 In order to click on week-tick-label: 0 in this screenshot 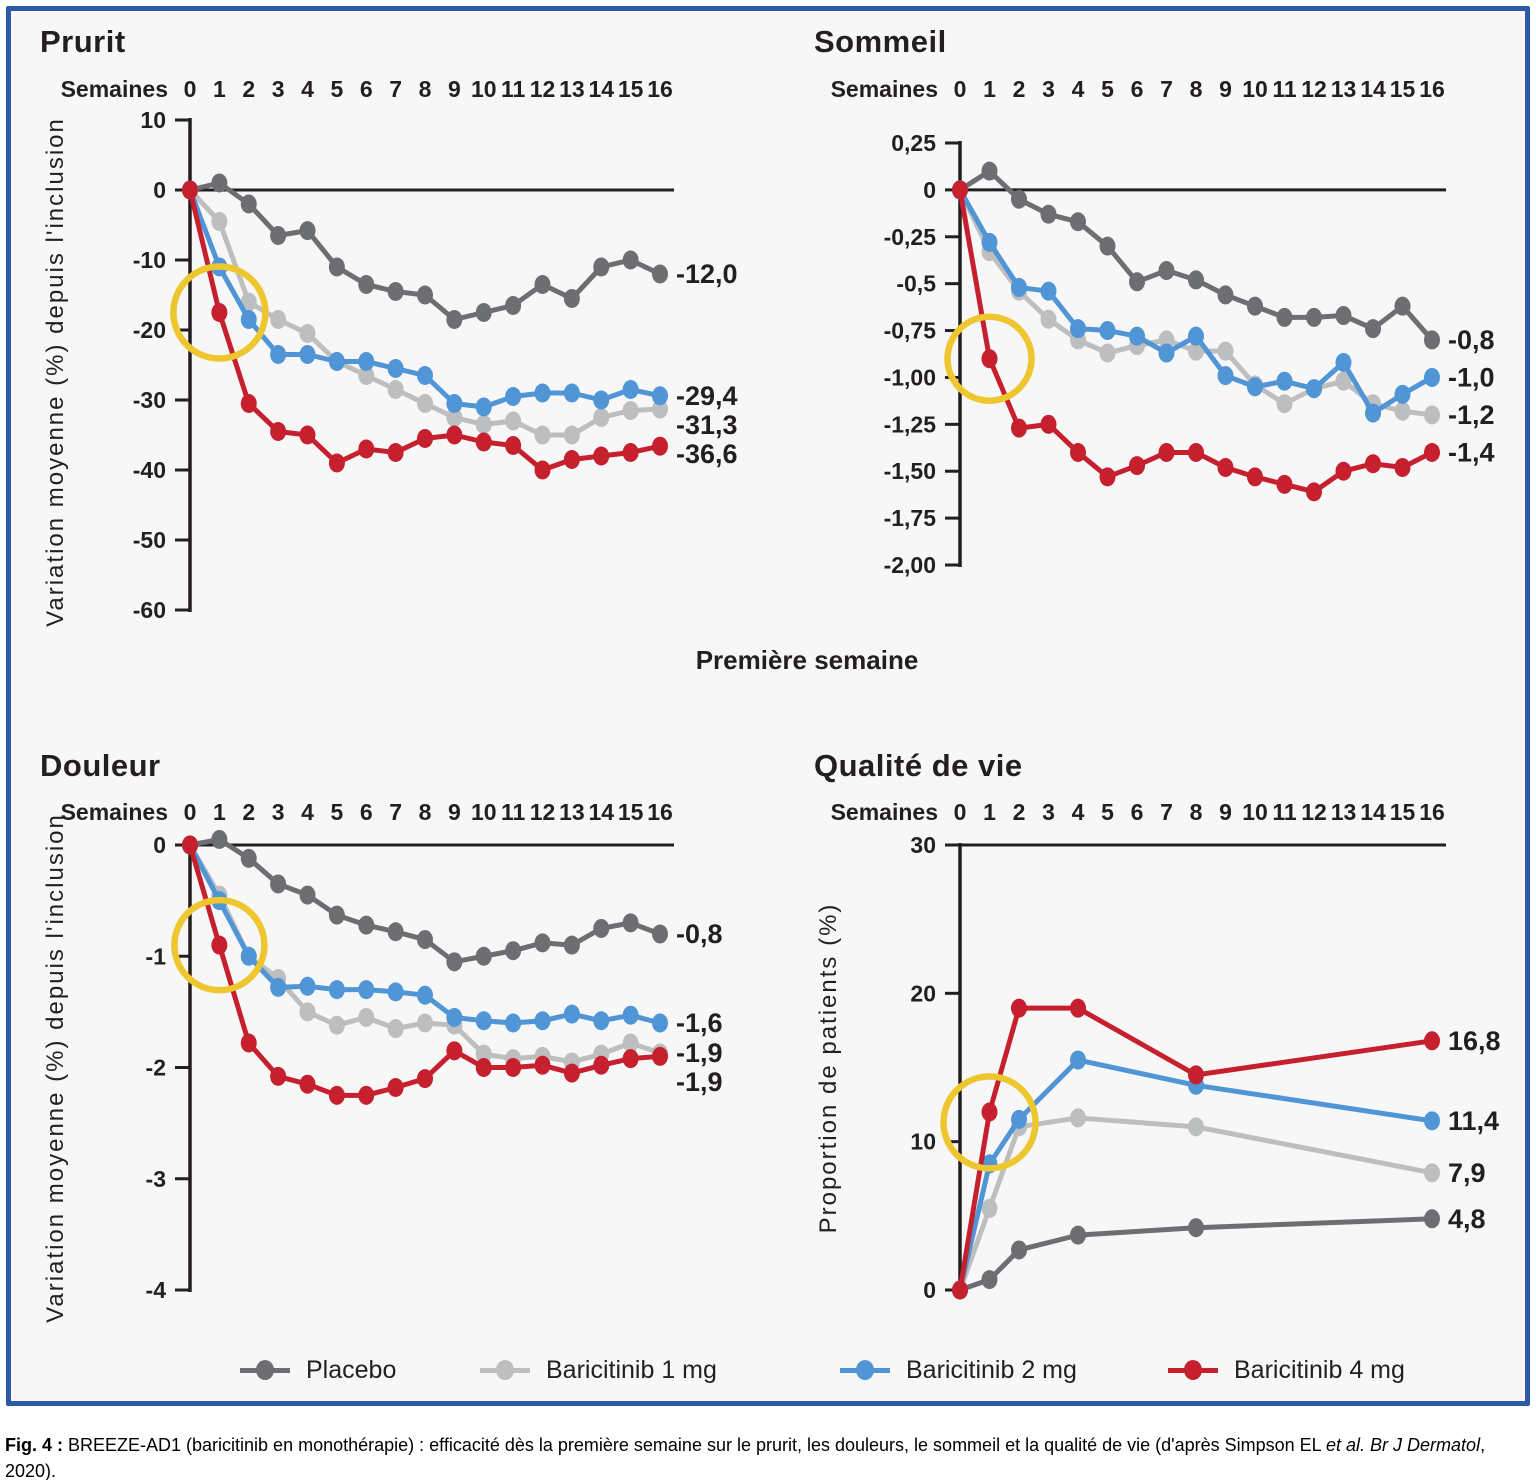, I will do `click(190, 812)`.